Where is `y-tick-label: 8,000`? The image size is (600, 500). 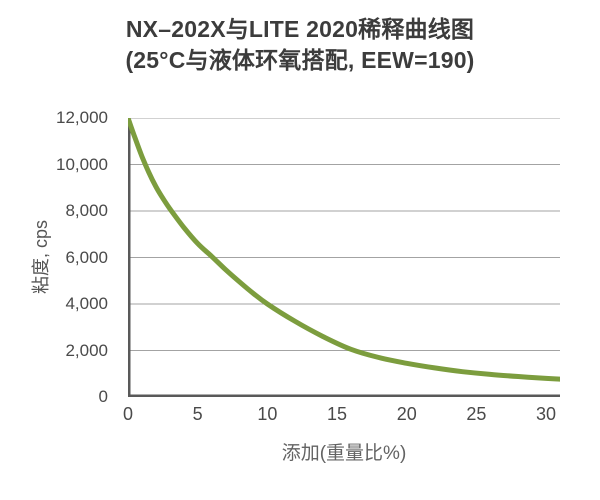 y-tick-label: 8,000 is located at coordinates (86, 210).